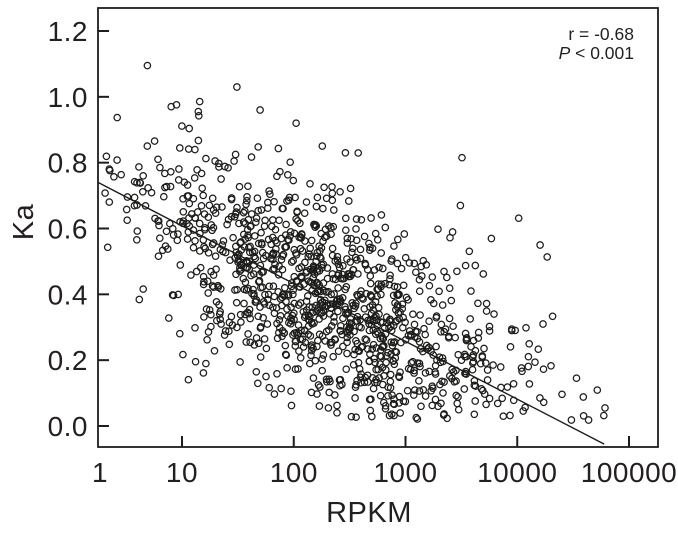  Describe the element at coordinates (182, 472) in the screenshot. I see `x-tick-label: 10` at that location.